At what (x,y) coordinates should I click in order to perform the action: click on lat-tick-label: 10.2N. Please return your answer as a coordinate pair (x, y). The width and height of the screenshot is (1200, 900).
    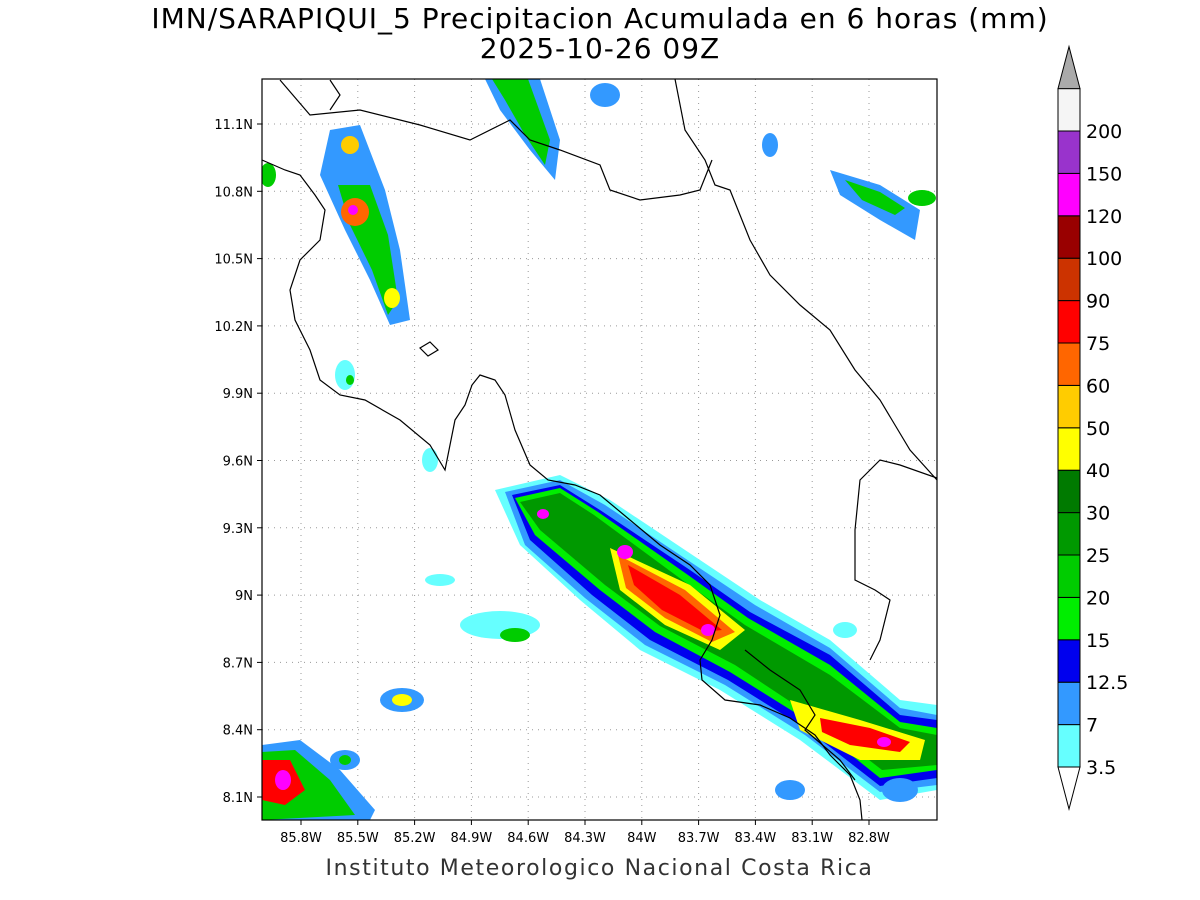
    Looking at the image, I should click on (233, 327).